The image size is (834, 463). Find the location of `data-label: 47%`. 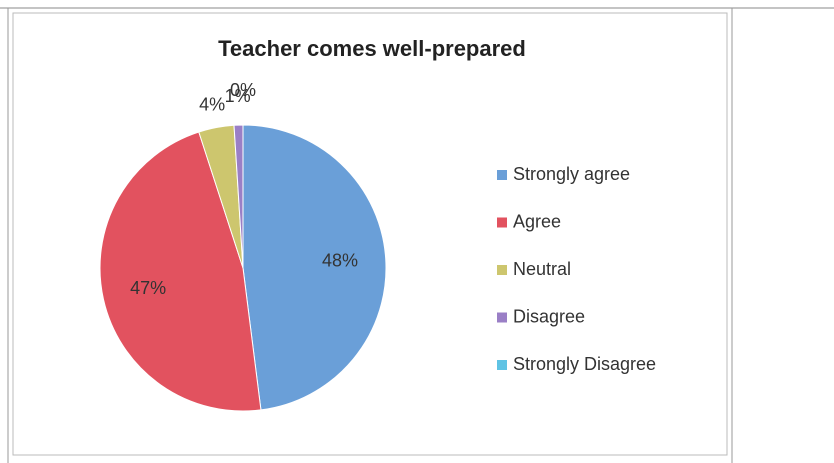

data-label: 47% is located at coordinates (148, 288).